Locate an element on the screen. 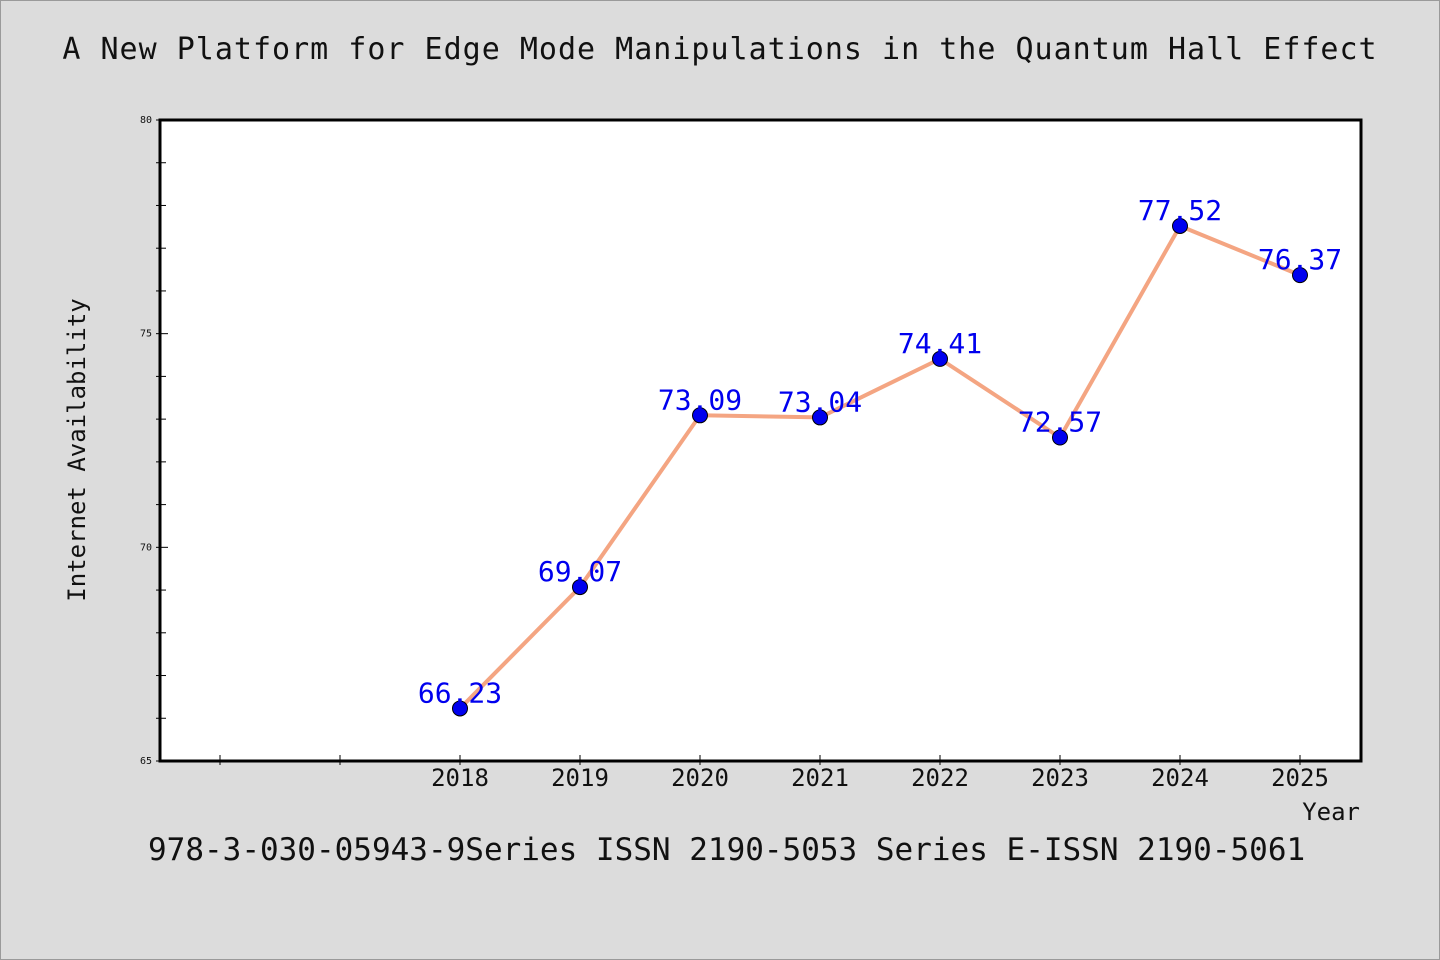 Image resolution: width=1440 pixels, height=960 pixels. x-tick-label: 2021 is located at coordinates (820, 778).